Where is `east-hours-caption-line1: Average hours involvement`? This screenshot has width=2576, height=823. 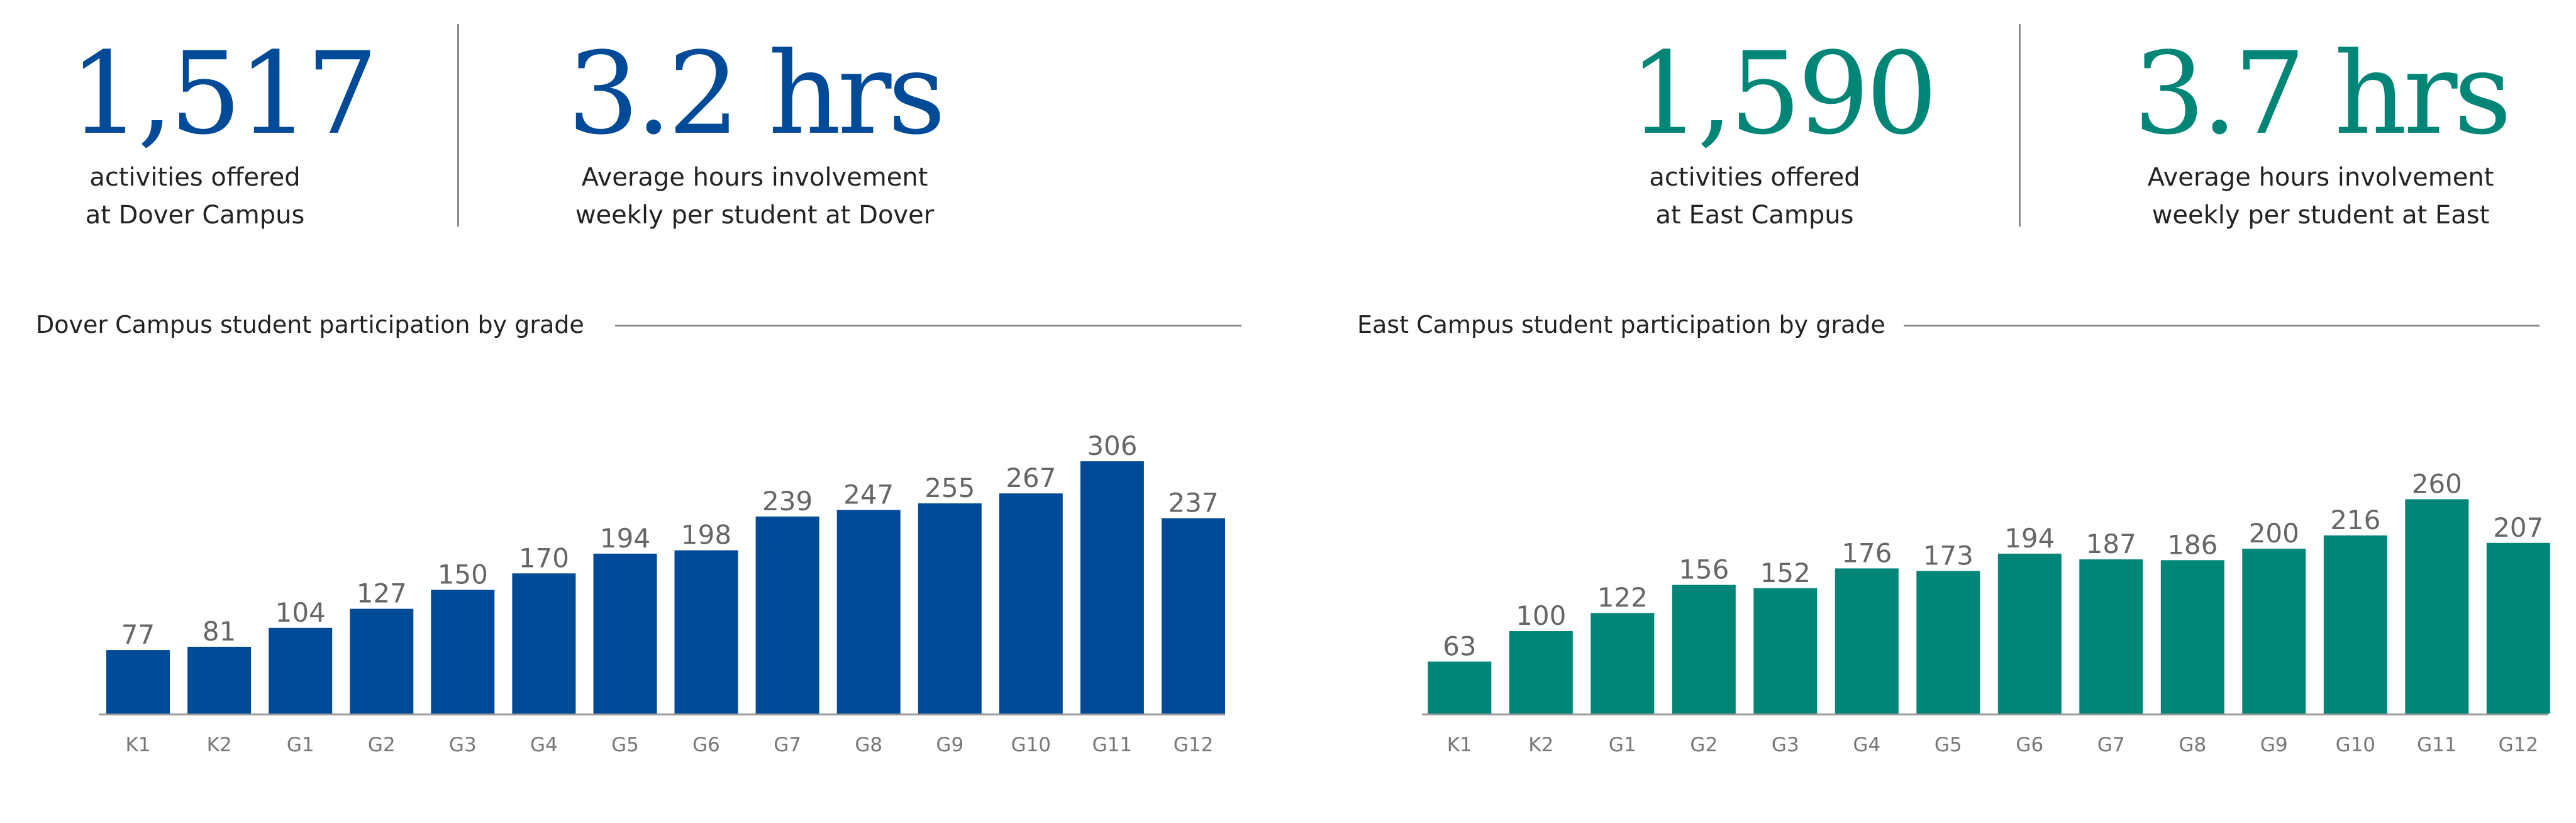 east-hours-caption-line1: Average hours involvement is located at coordinates (2320, 177).